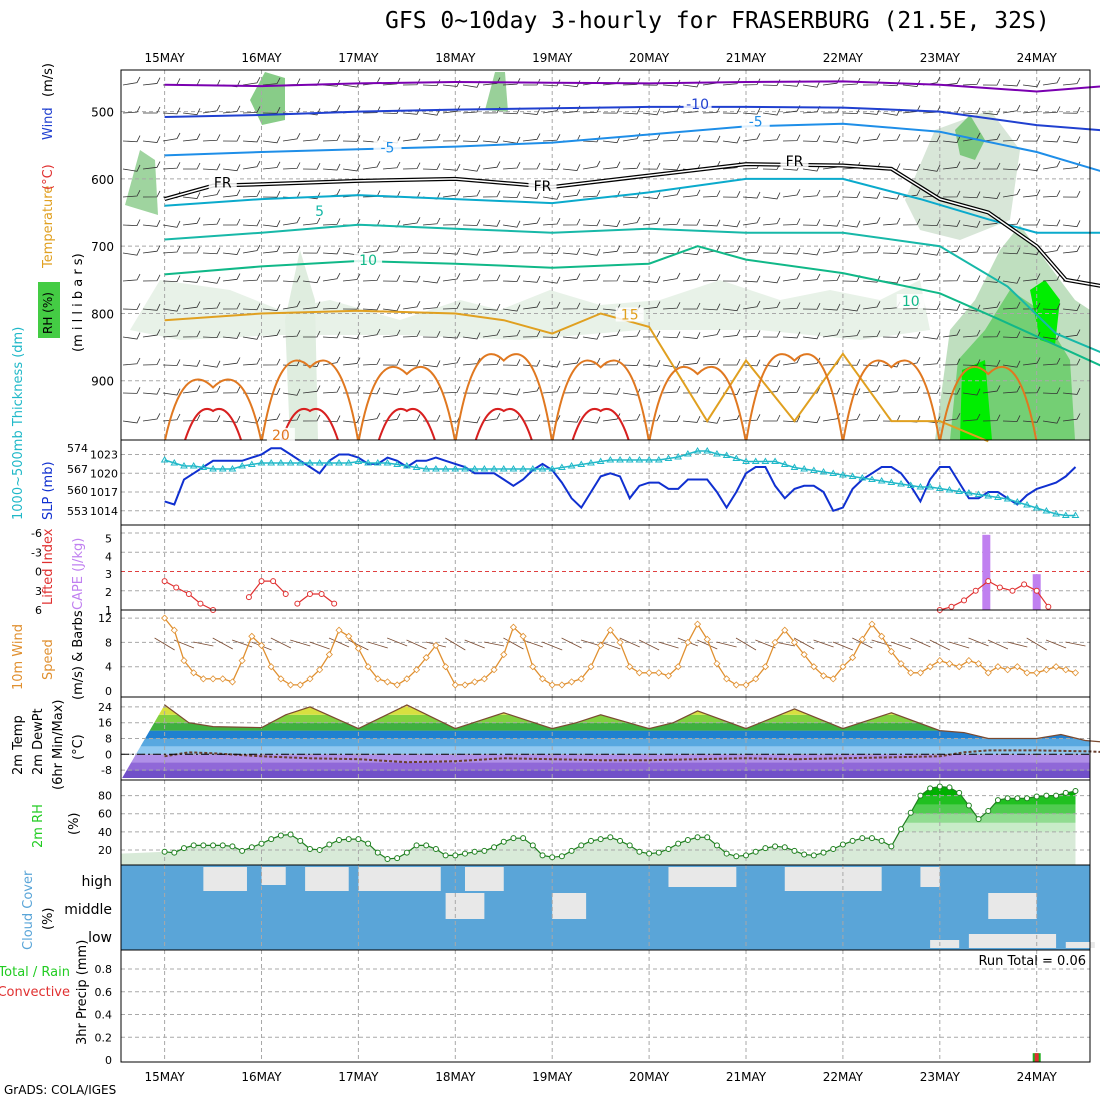 The height and width of the screenshot is (1100, 1100). Describe the element at coordinates (598, 818) in the screenshot. I see `rh-band` at that location.